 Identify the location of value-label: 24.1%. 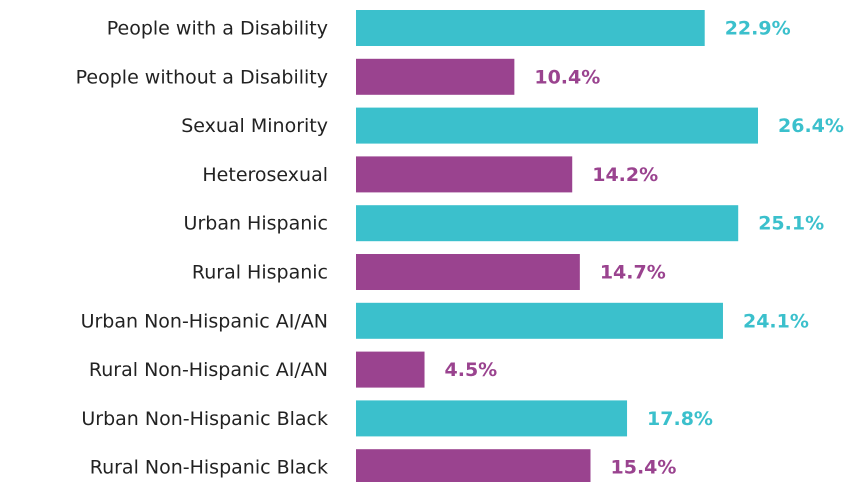
(776, 321).